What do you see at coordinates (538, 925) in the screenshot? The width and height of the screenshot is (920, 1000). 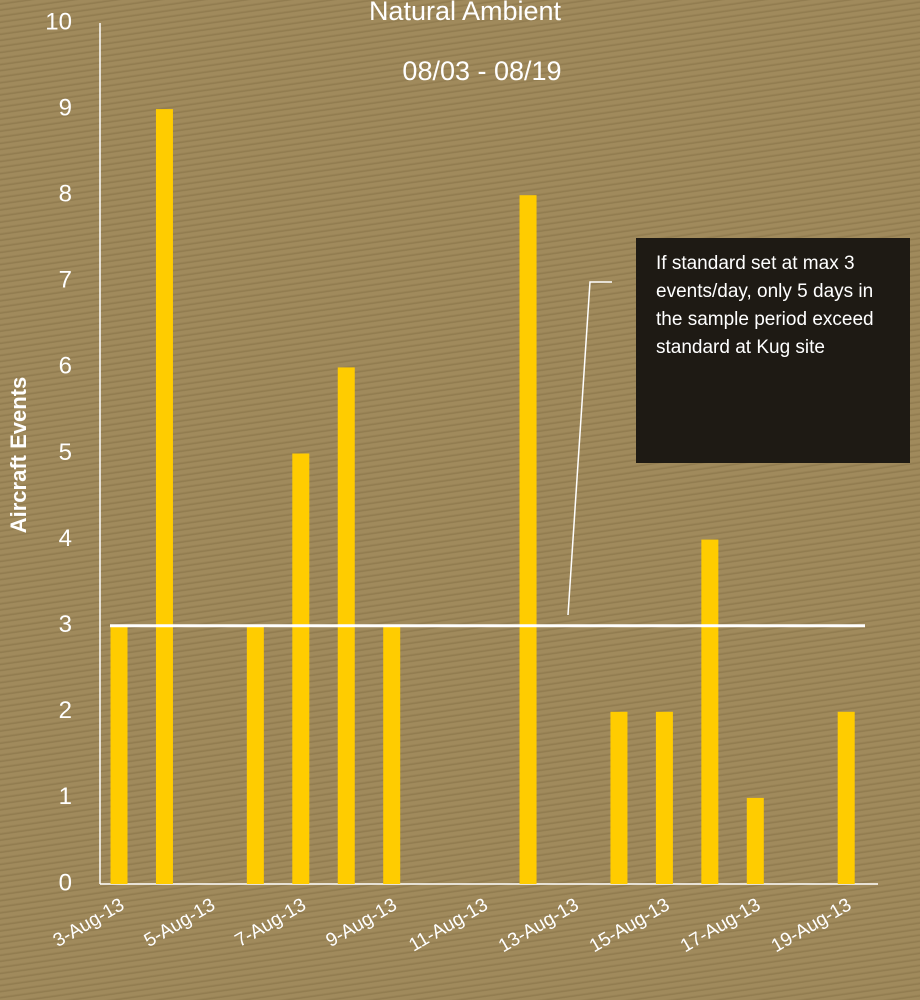 I see `x-tick-label: 13-Aug-13` at bounding box center [538, 925].